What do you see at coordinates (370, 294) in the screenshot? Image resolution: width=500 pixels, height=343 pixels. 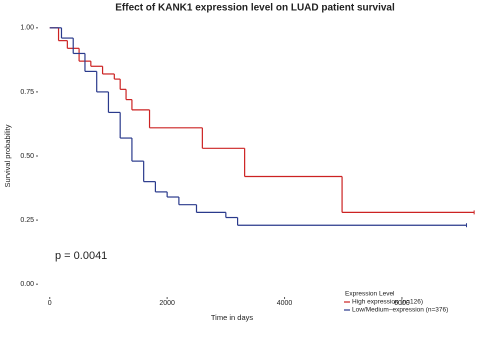 I see `legend-title: Expression Level` at bounding box center [370, 294].